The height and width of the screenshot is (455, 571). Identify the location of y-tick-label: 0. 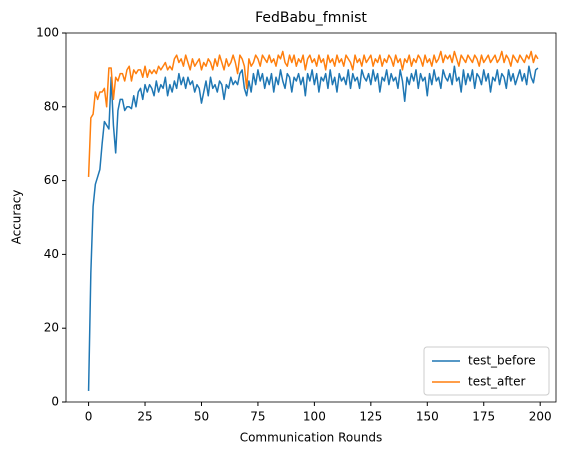
(55, 402).